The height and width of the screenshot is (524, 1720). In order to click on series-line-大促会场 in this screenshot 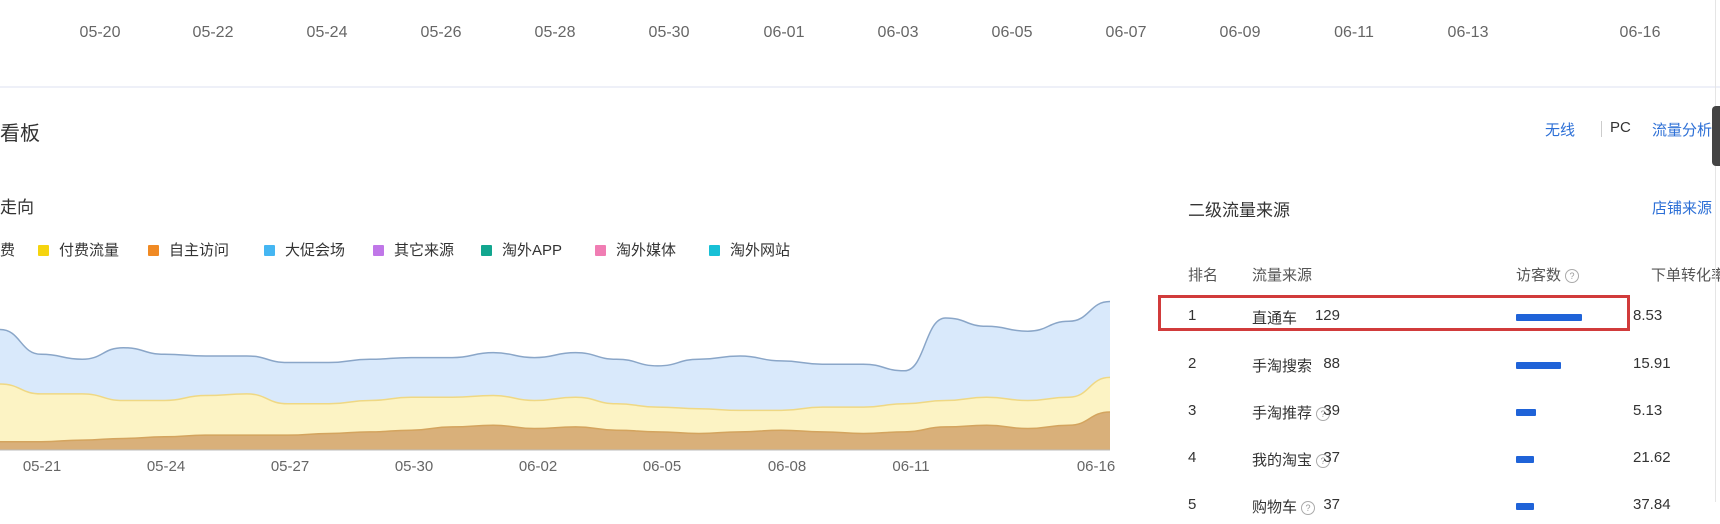, I will do `click(555, 336)`.